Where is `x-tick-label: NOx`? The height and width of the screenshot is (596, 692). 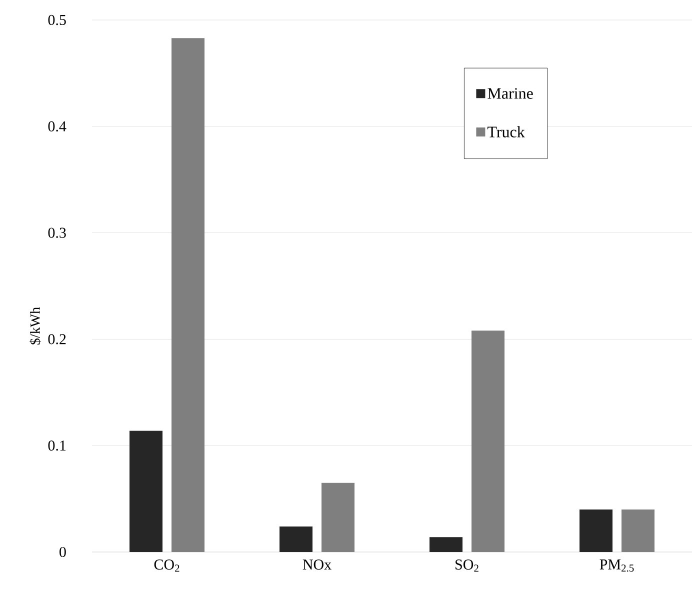
x-tick-label: NOx is located at coordinates (317, 565).